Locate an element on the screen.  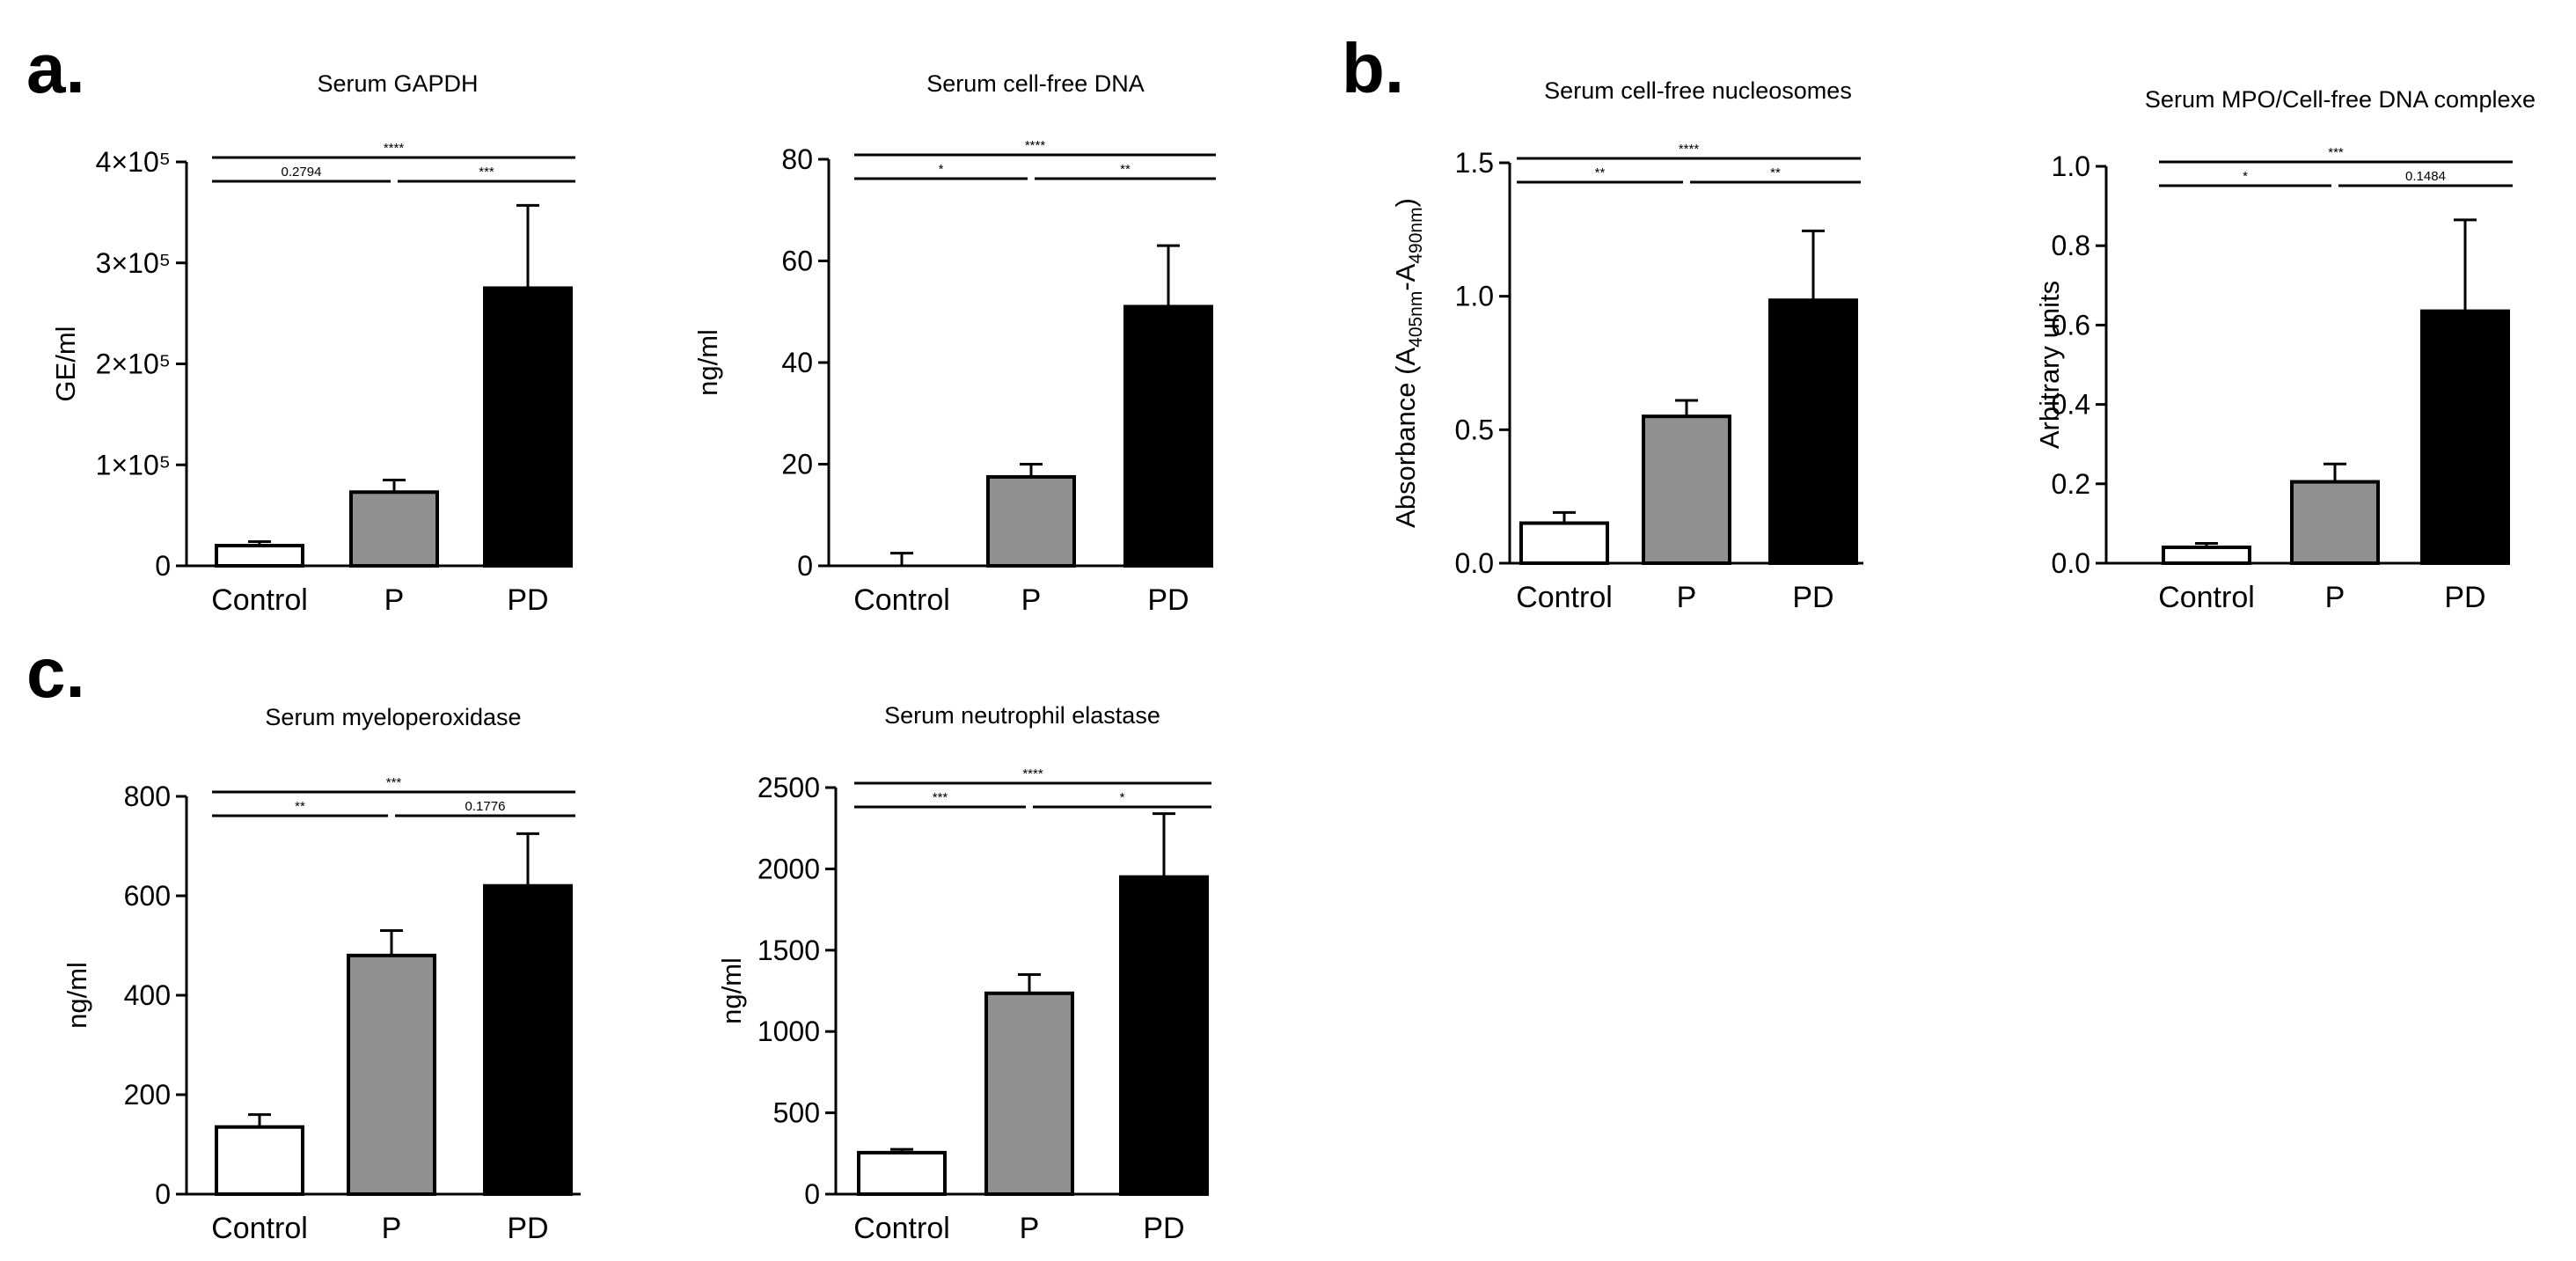
y-tick-label: 400 is located at coordinates (147, 995).